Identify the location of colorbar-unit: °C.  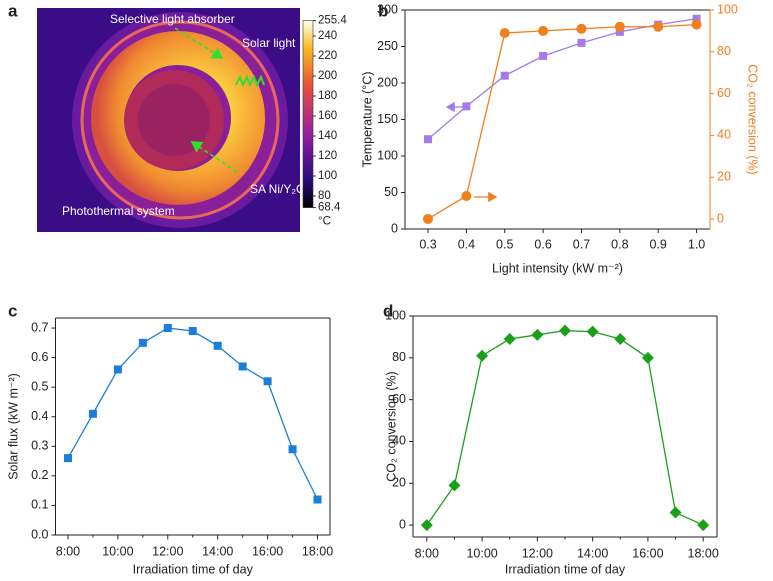
(324, 222).